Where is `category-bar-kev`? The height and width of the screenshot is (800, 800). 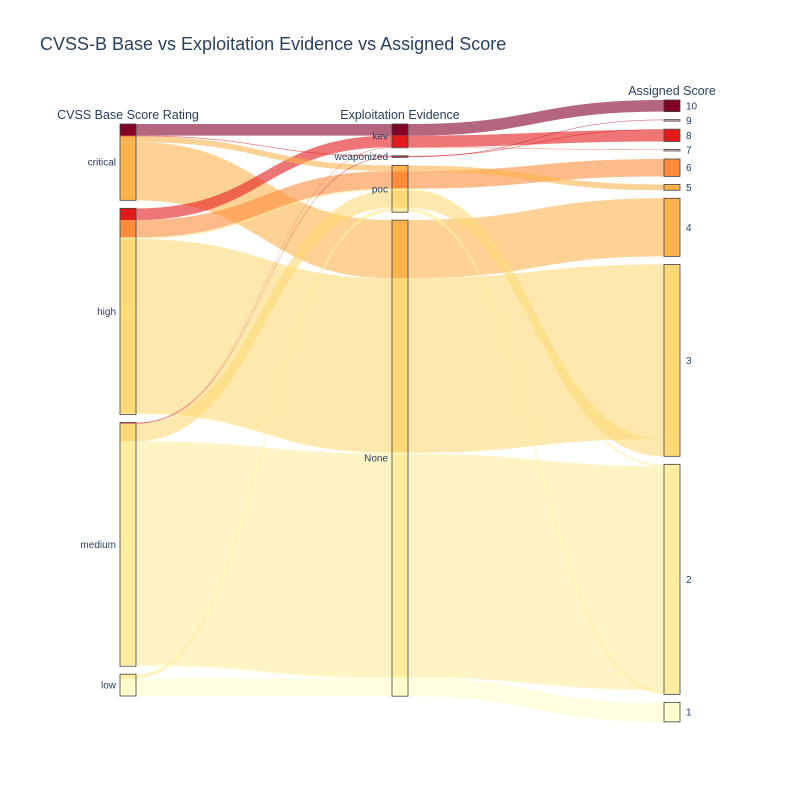
category-bar-kev is located at coordinates (400, 136).